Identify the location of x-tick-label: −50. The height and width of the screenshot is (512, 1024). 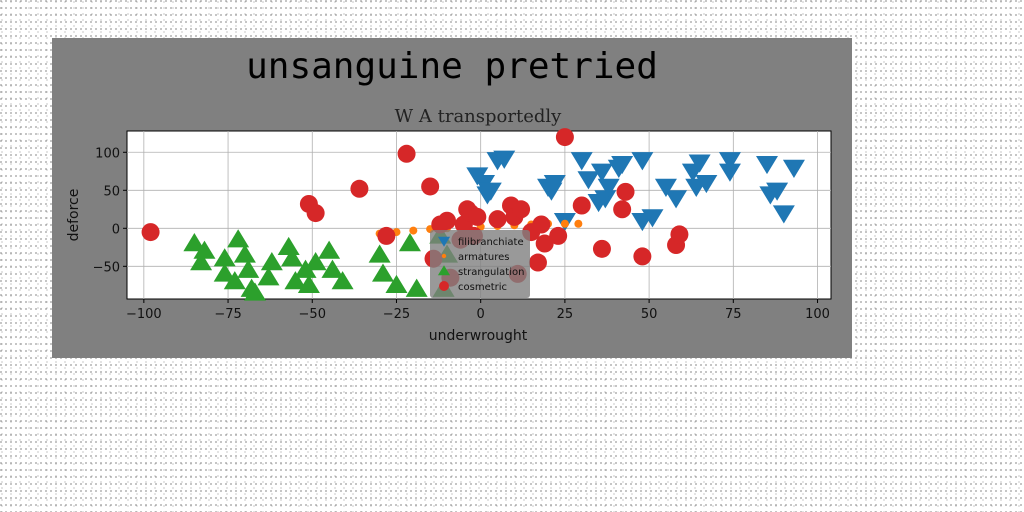
(312, 314).